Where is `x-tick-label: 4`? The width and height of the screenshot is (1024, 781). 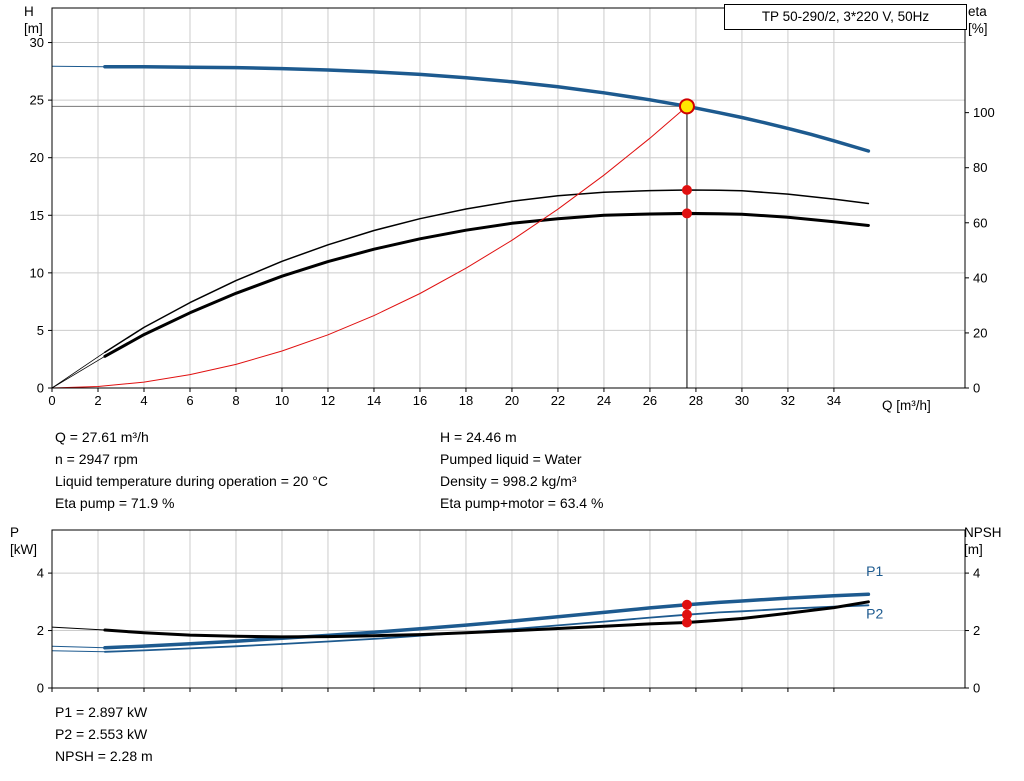
x-tick-label: 4 is located at coordinates (143, 400).